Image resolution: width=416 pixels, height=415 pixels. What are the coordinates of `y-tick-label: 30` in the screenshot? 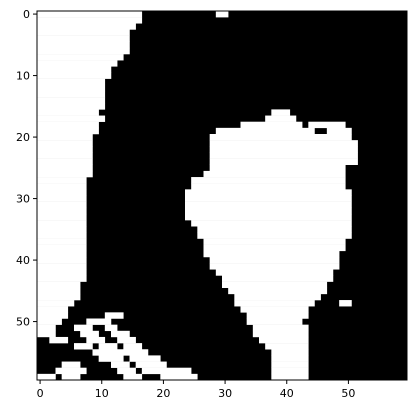 It's located at (23, 199).